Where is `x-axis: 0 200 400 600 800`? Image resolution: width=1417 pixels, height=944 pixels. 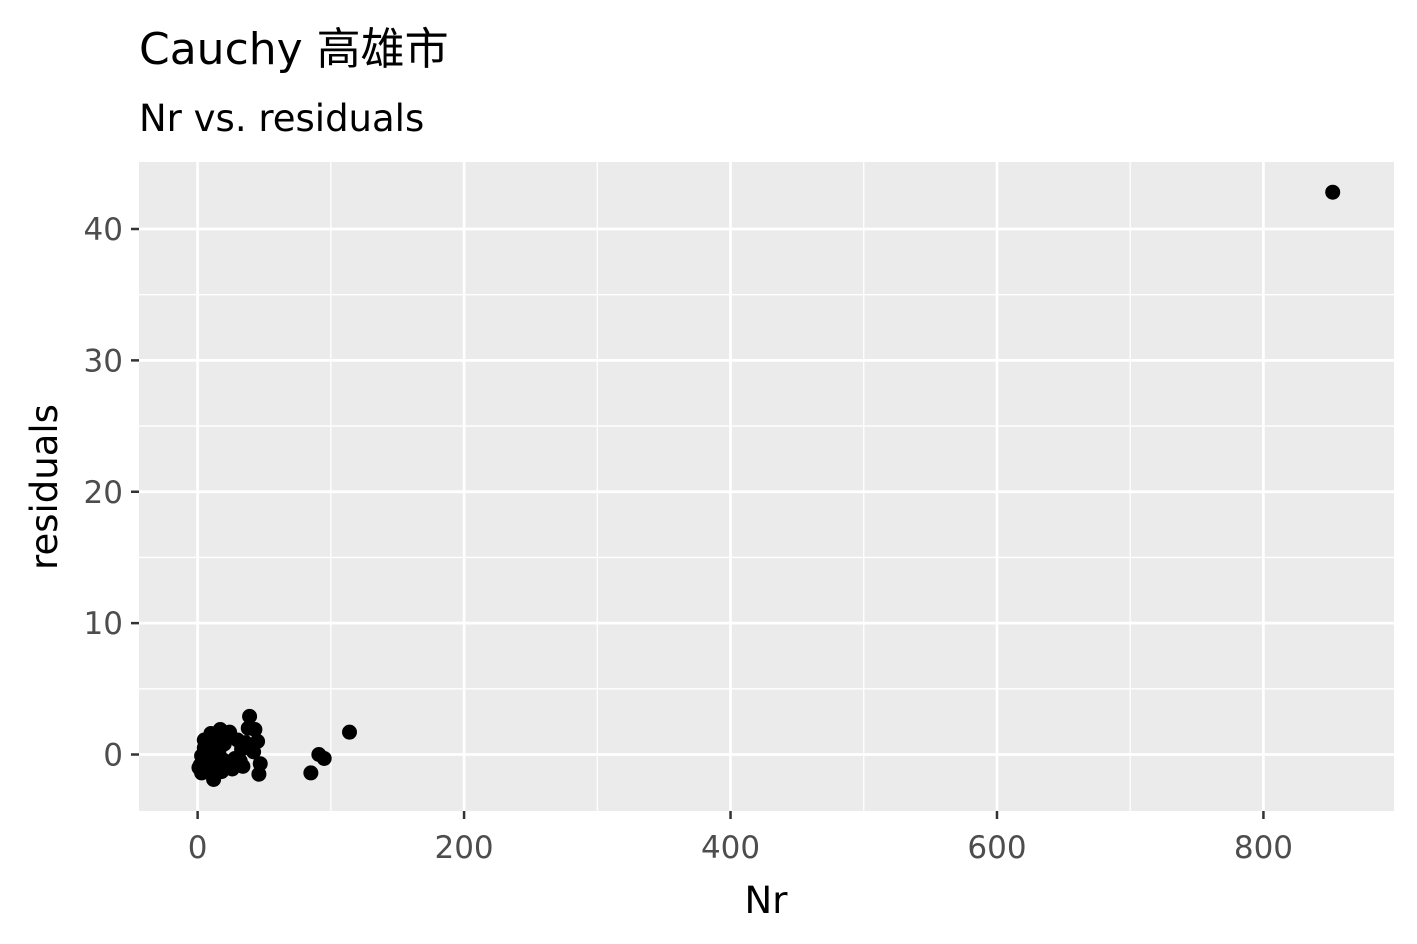 x-axis: 0 200 400 600 800 is located at coordinates (740, 838).